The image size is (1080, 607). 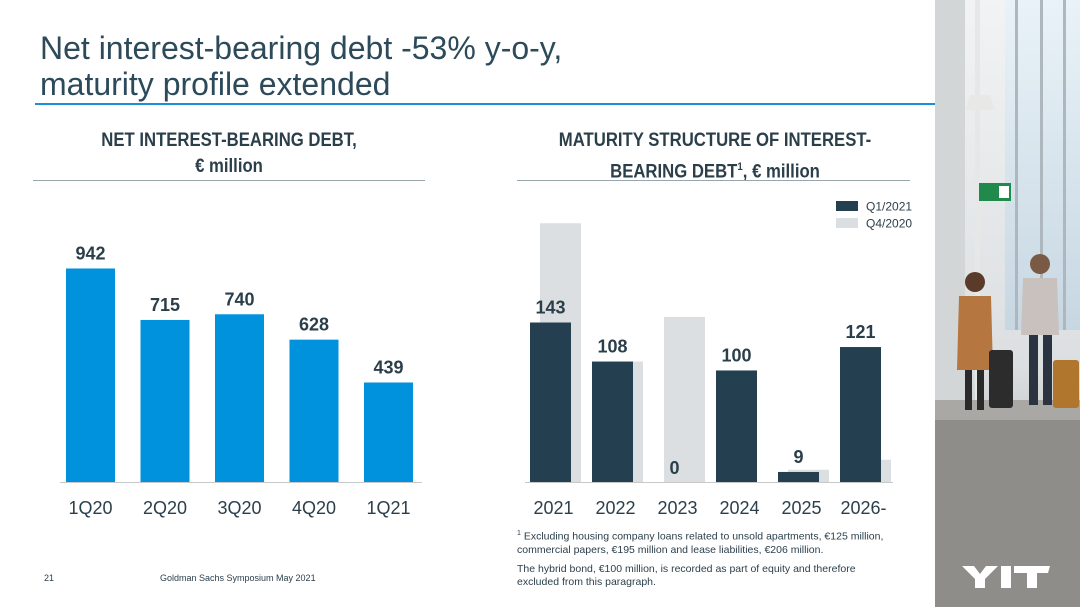 I want to click on right-header-divider, so click(x=713, y=180).